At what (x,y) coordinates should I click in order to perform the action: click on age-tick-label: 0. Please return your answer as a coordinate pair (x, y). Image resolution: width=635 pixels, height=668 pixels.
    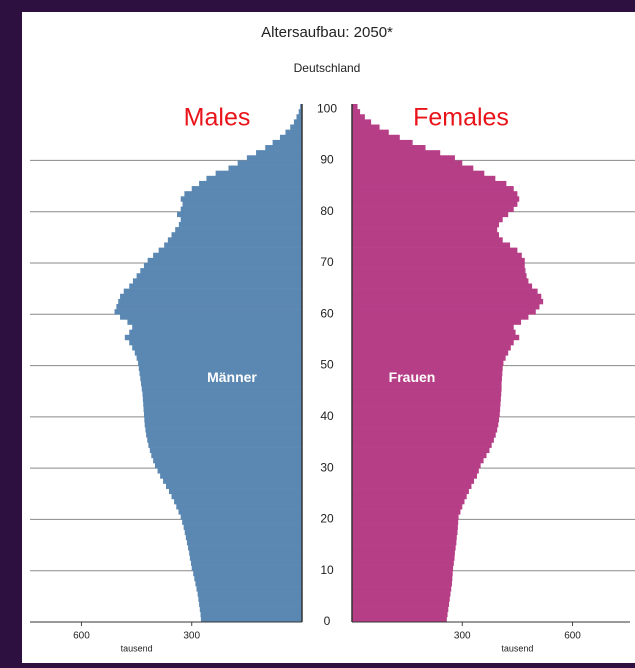
    Looking at the image, I should click on (327, 621).